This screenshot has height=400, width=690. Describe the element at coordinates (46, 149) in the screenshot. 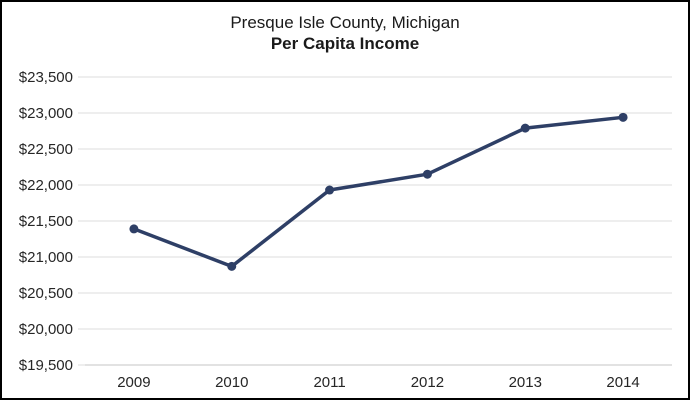

I see `y-tick-label: $22,500` at that location.